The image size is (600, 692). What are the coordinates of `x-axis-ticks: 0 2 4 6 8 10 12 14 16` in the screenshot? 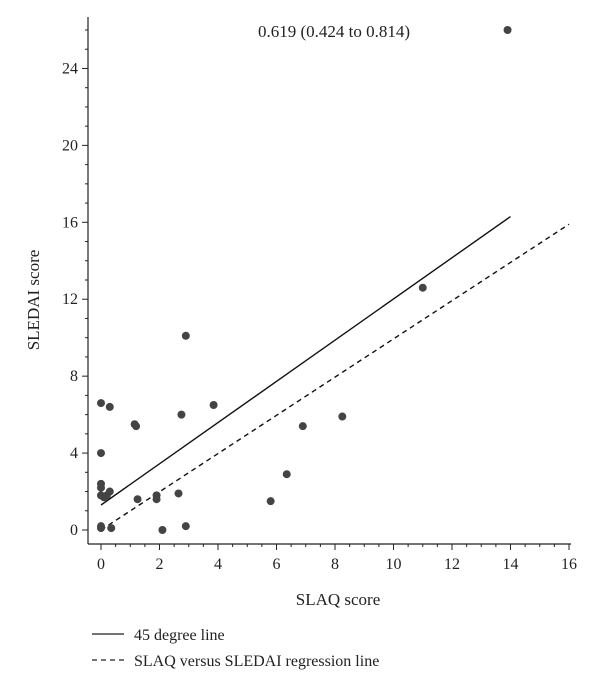 It's located at (337, 558).